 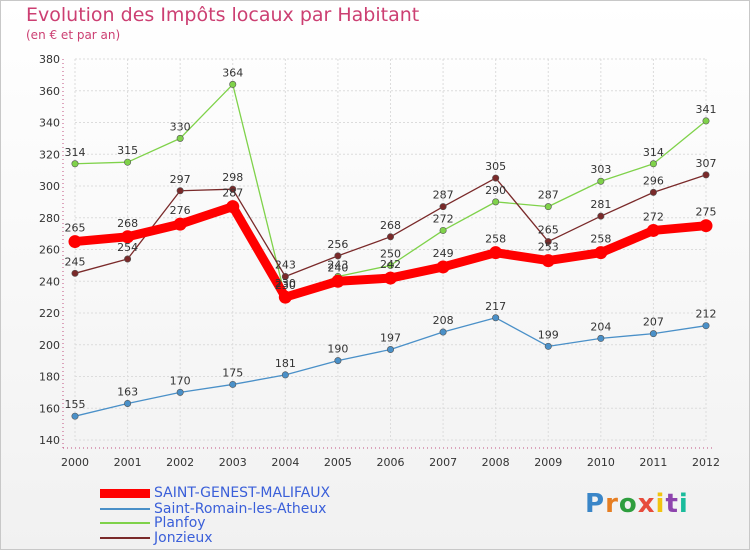 What do you see at coordinates (49, 345) in the screenshot?
I see `y-tick-label: 200` at bounding box center [49, 345].